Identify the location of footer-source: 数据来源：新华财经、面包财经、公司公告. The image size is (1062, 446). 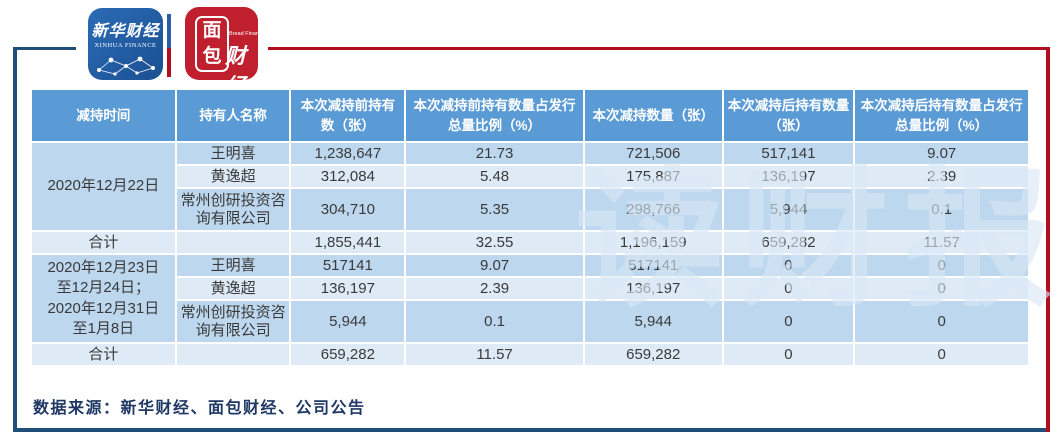
(199, 408).